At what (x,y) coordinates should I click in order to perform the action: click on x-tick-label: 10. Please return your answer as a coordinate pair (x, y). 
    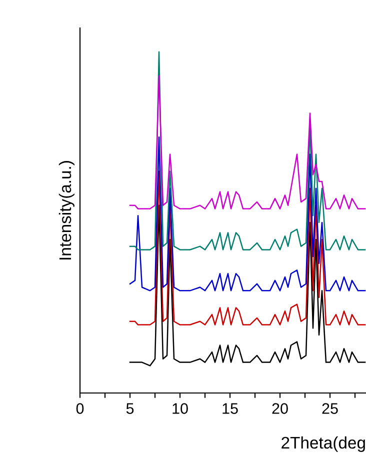
    Looking at the image, I should click on (180, 408).